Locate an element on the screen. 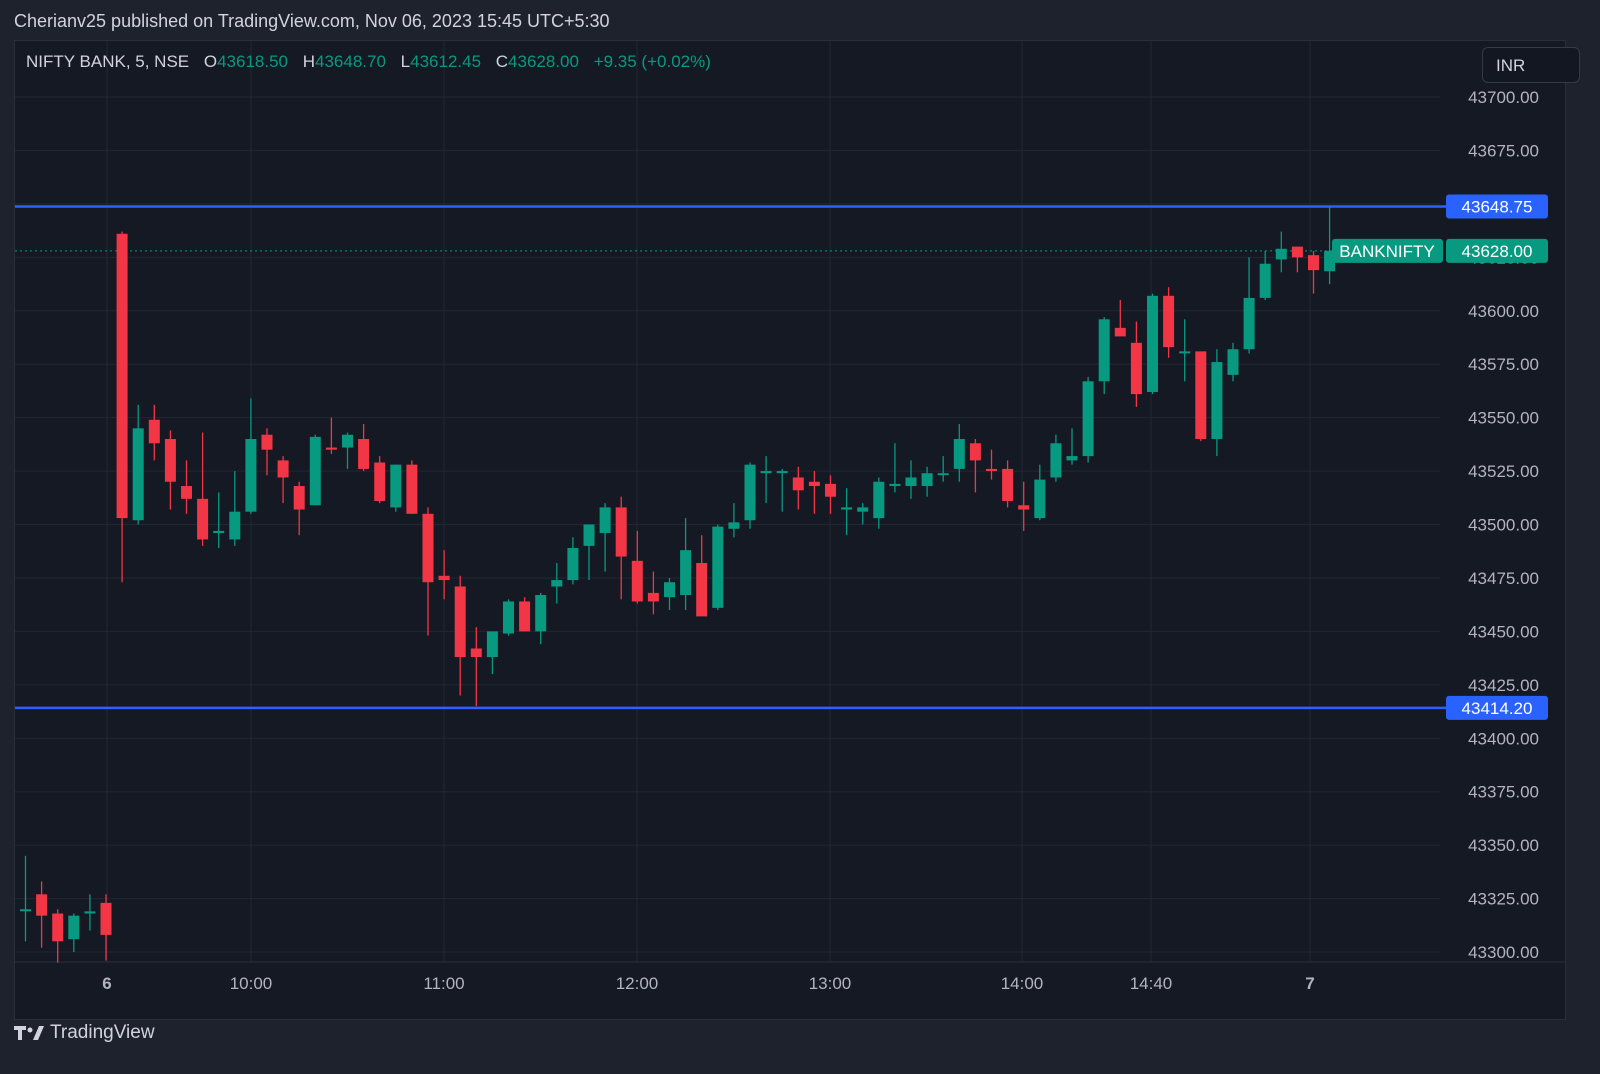  price-tick-label: 43500.00 is located at coordinates (1503, 525).